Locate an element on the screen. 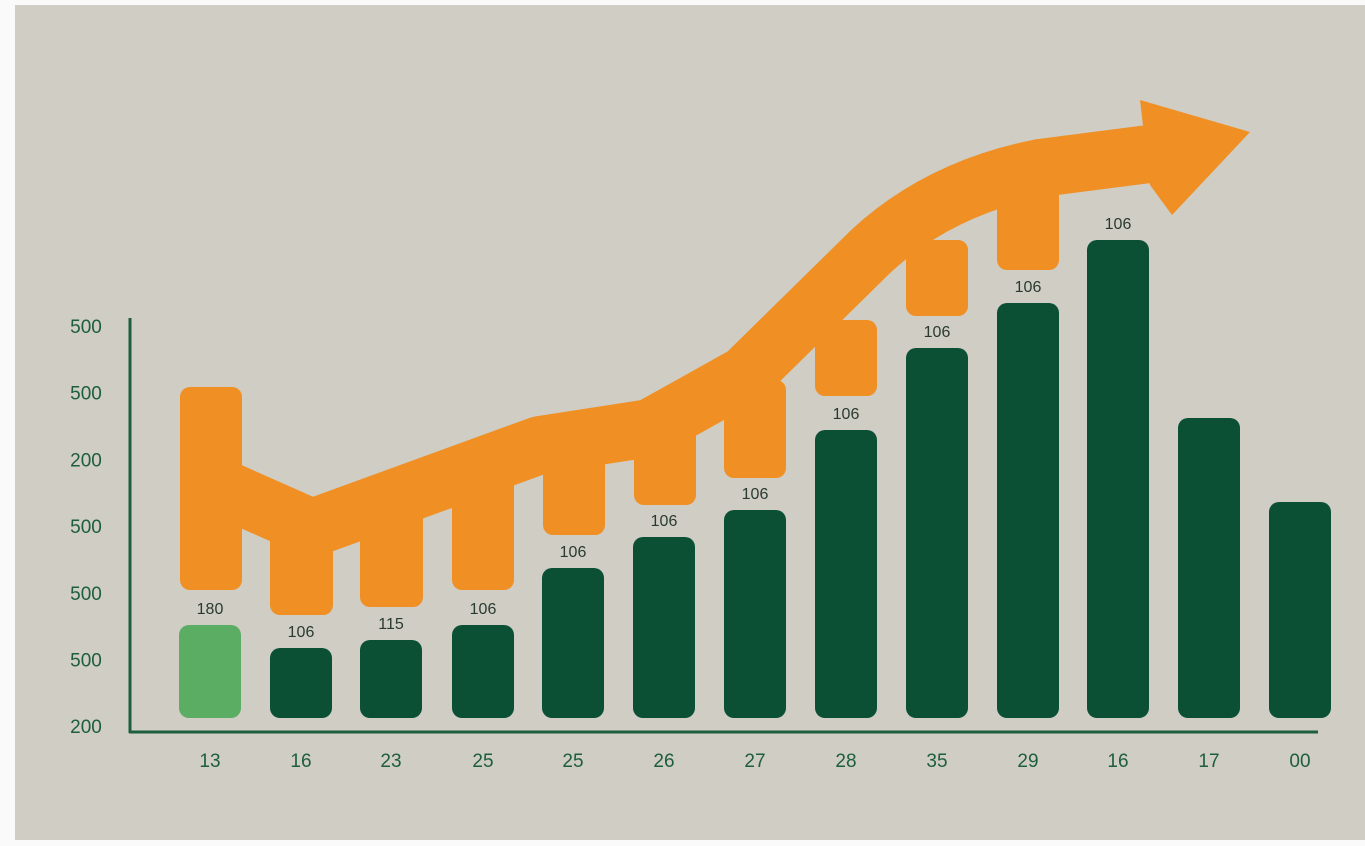 This screenshot has height=846, width=1365. x-axis-label: 27 is located at coordinates (754, 761).